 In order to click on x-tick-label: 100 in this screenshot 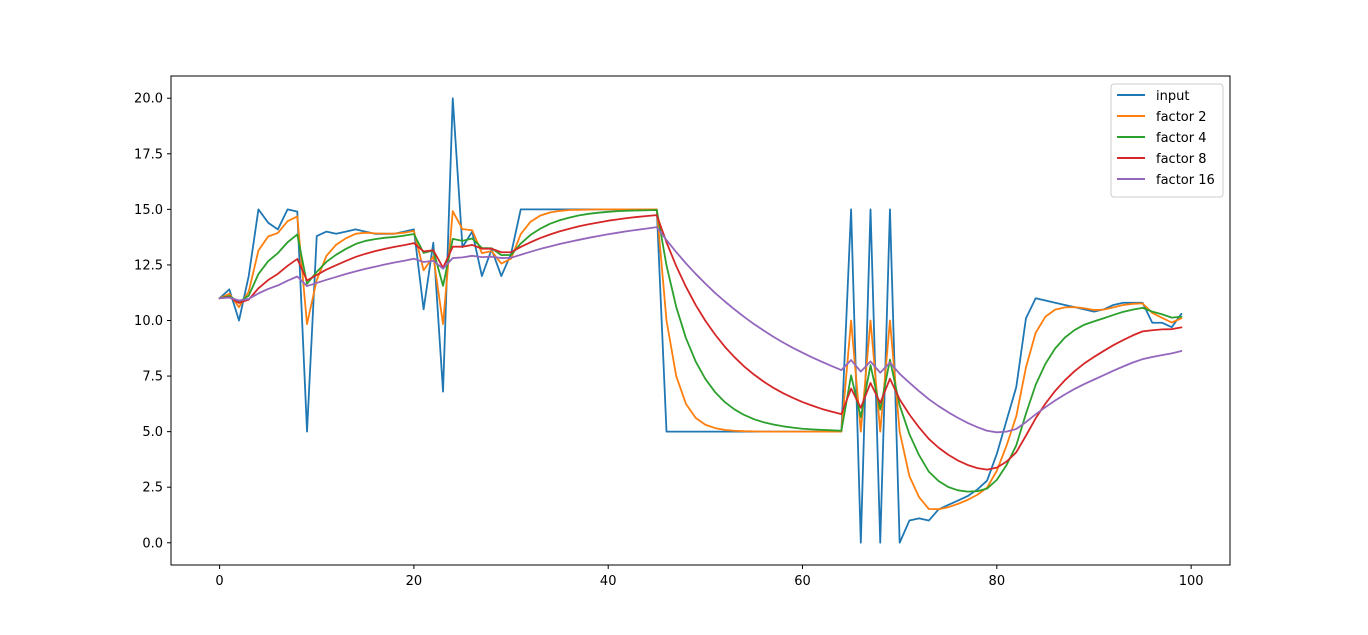, I will do `click(1191, 581)`.